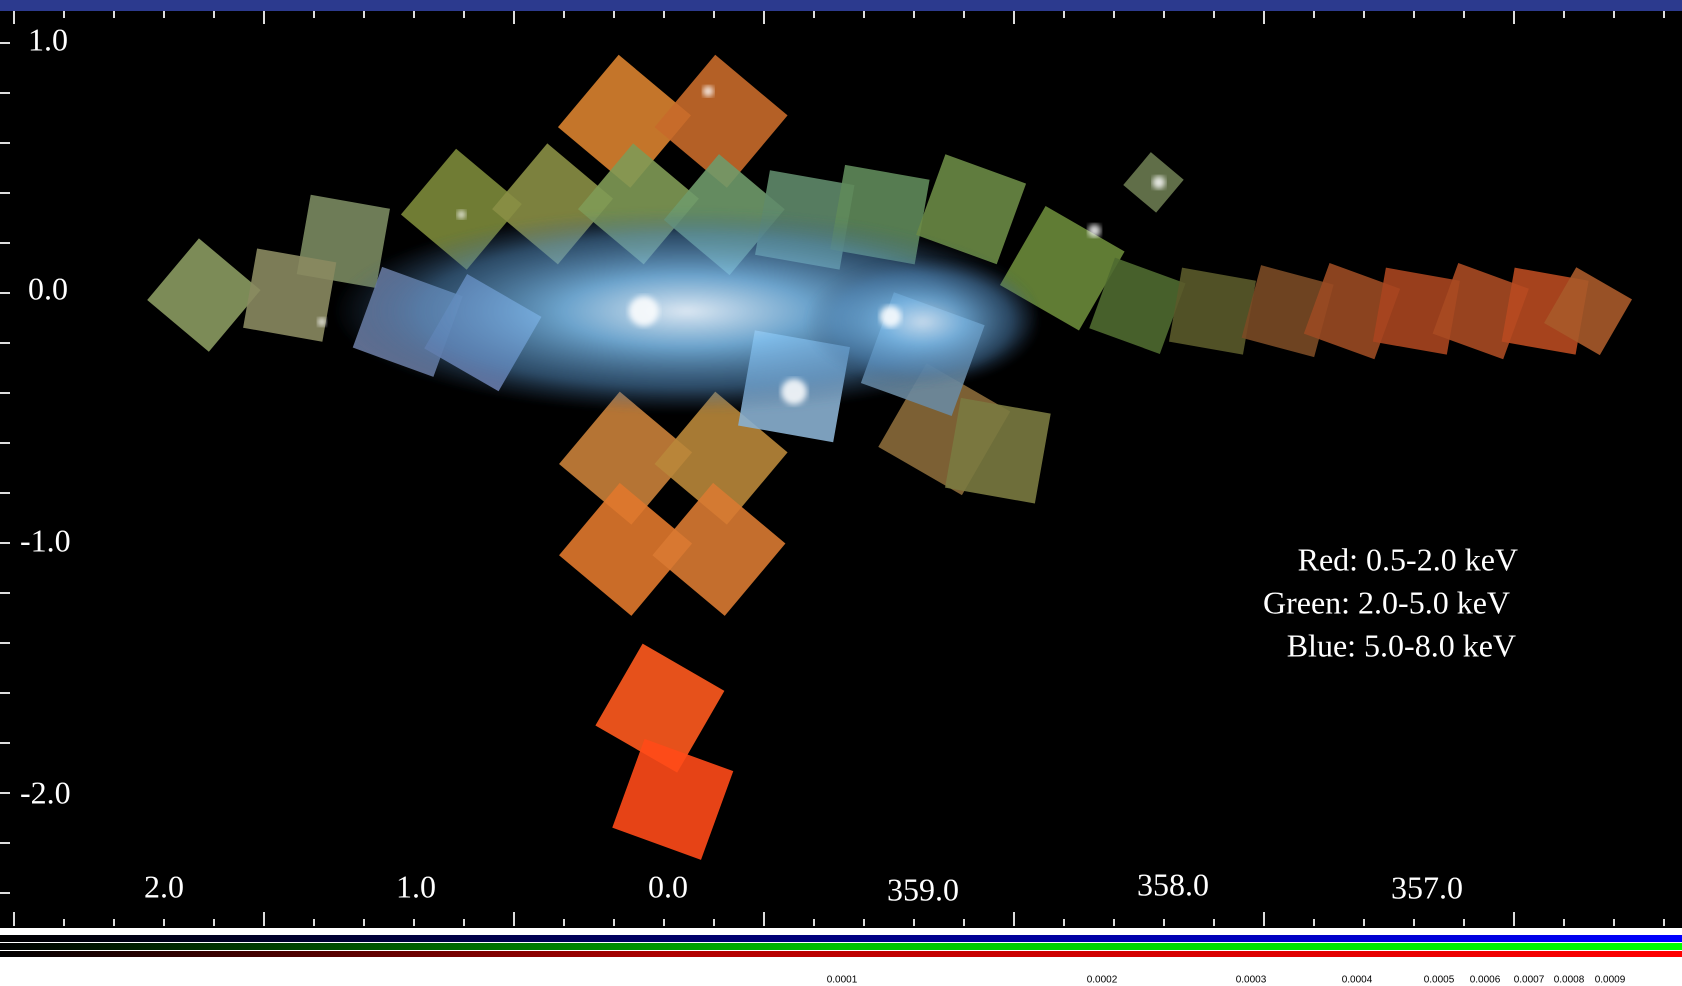 Image resolution: width=1682 pixels, height=986 pixels. Describe the element at coordinates (45, 540) in the screenshot. I see `y-label: -1.0` at that location.